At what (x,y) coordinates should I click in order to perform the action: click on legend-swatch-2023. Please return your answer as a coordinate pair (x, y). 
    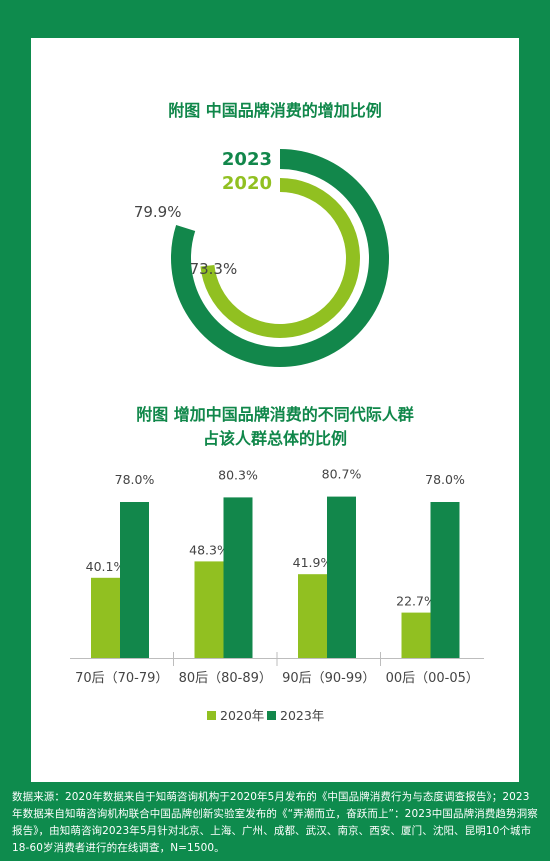
    Looking at the image, I should click on (271, 715).